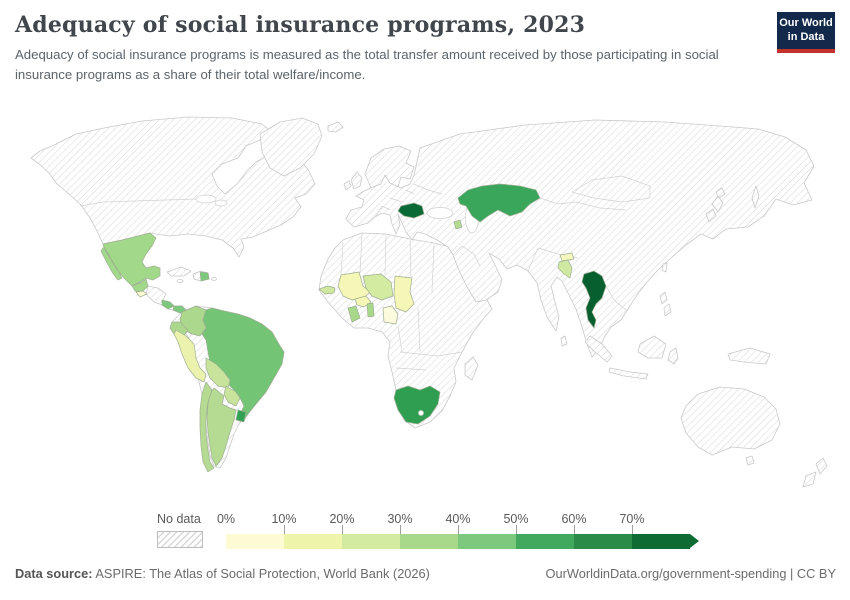  Describe the element at coordinates (354, 314) in the screenshot. I see `country-ghana` at that location.